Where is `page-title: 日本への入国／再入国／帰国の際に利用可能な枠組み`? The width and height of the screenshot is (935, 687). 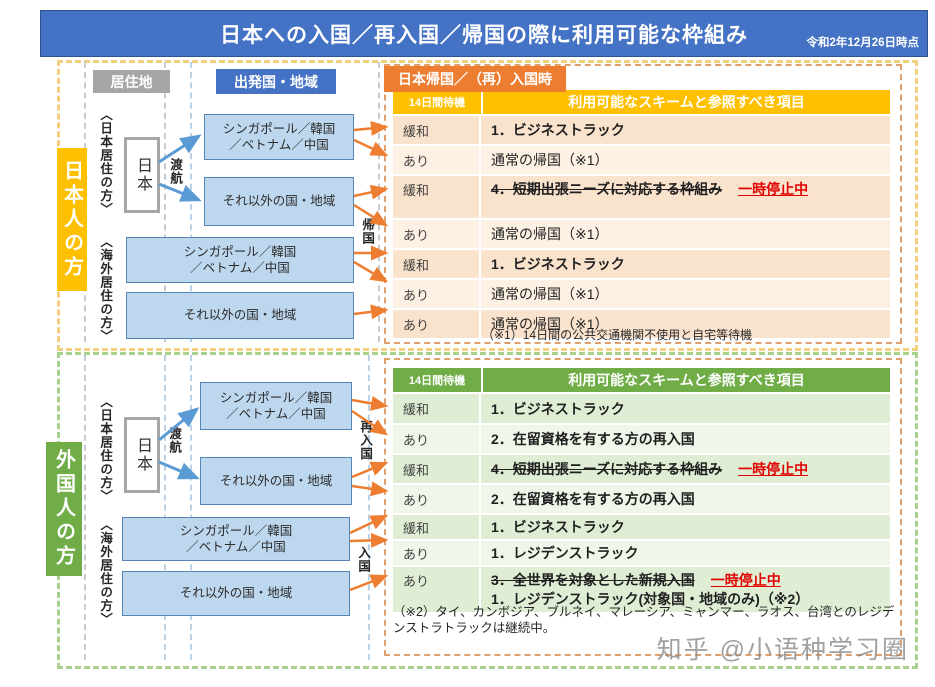 page-title: 日本への入国／再入国／帰国の際に利用可能な枠組み is located at coordinates (484, 35).